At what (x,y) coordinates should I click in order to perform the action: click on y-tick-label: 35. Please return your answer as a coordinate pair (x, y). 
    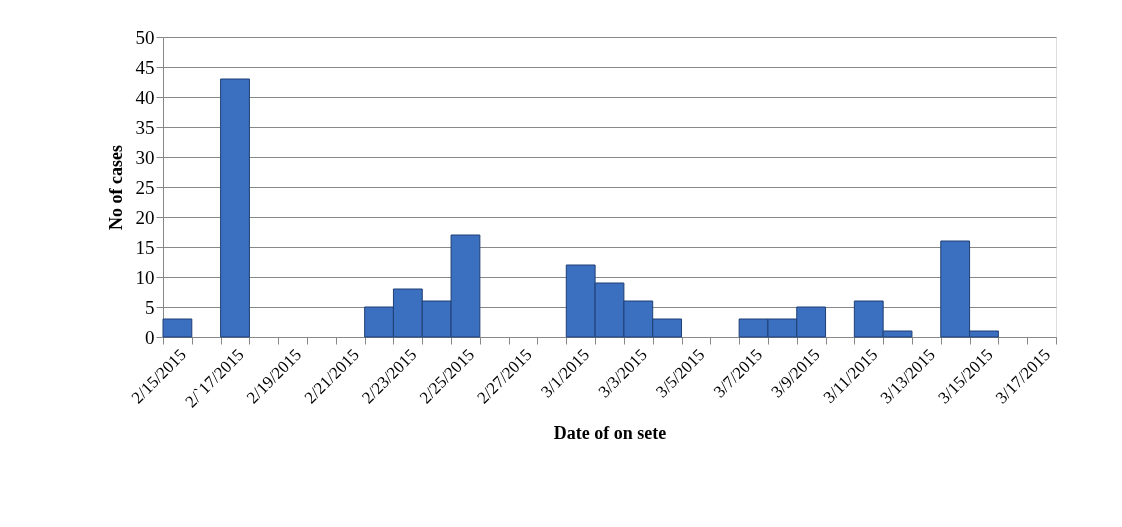
    Looking at the image, I should click on (145, 127).